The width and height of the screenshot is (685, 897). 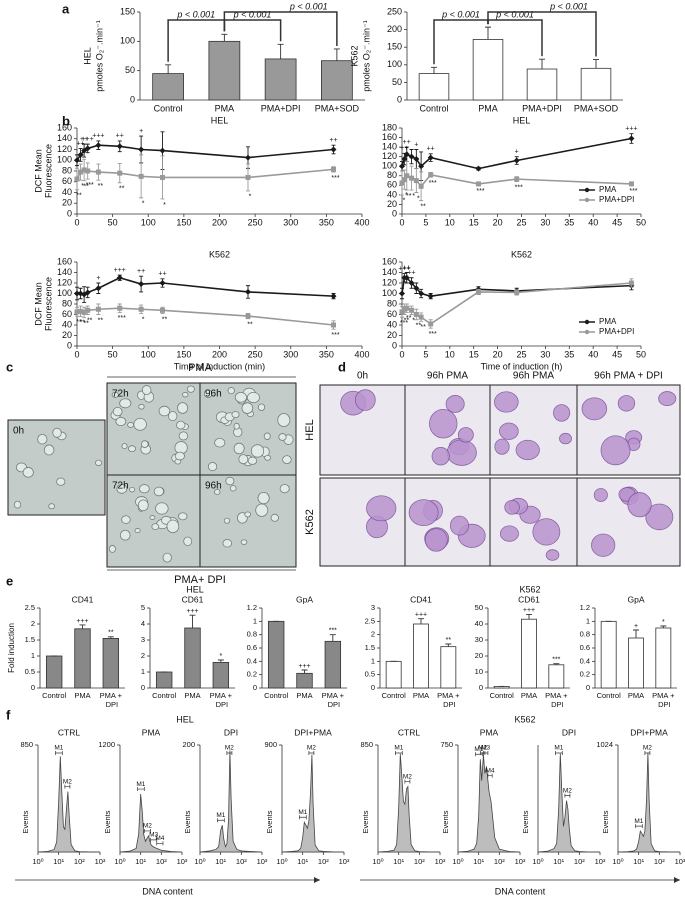 What do you see at coordinates (413, 320) in the screenshot?
I see `significance: *` at bounding box center [413, 320].